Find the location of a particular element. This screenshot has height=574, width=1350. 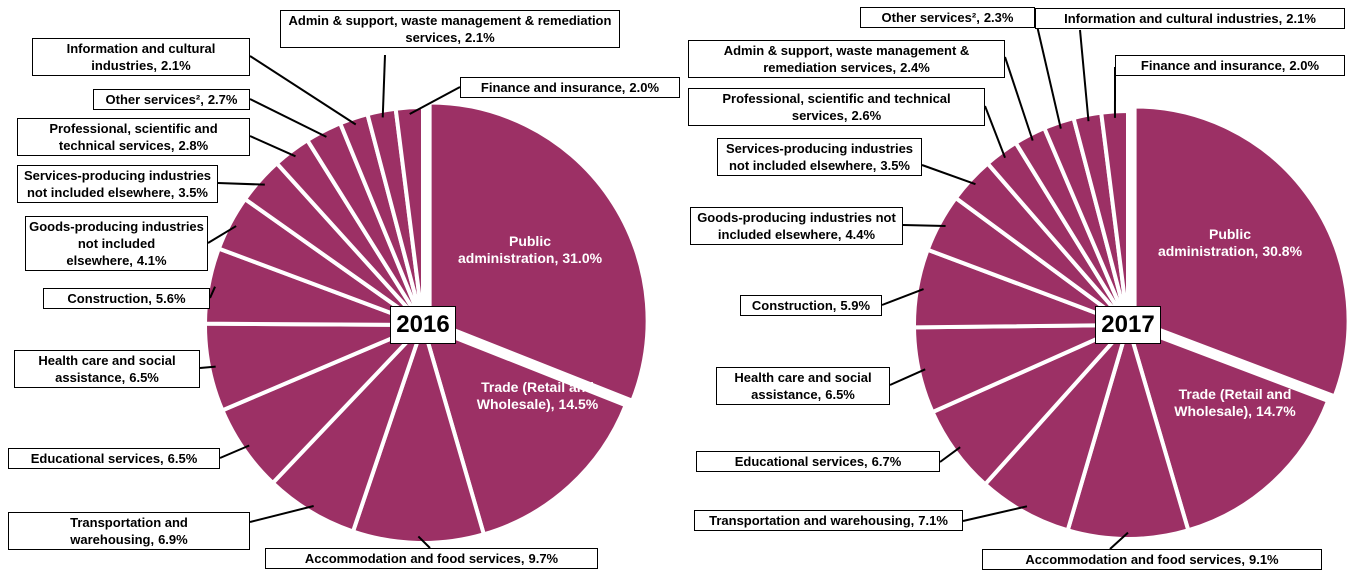

category-label: Accommodation and food services, is located at coordinates (1135, 559).